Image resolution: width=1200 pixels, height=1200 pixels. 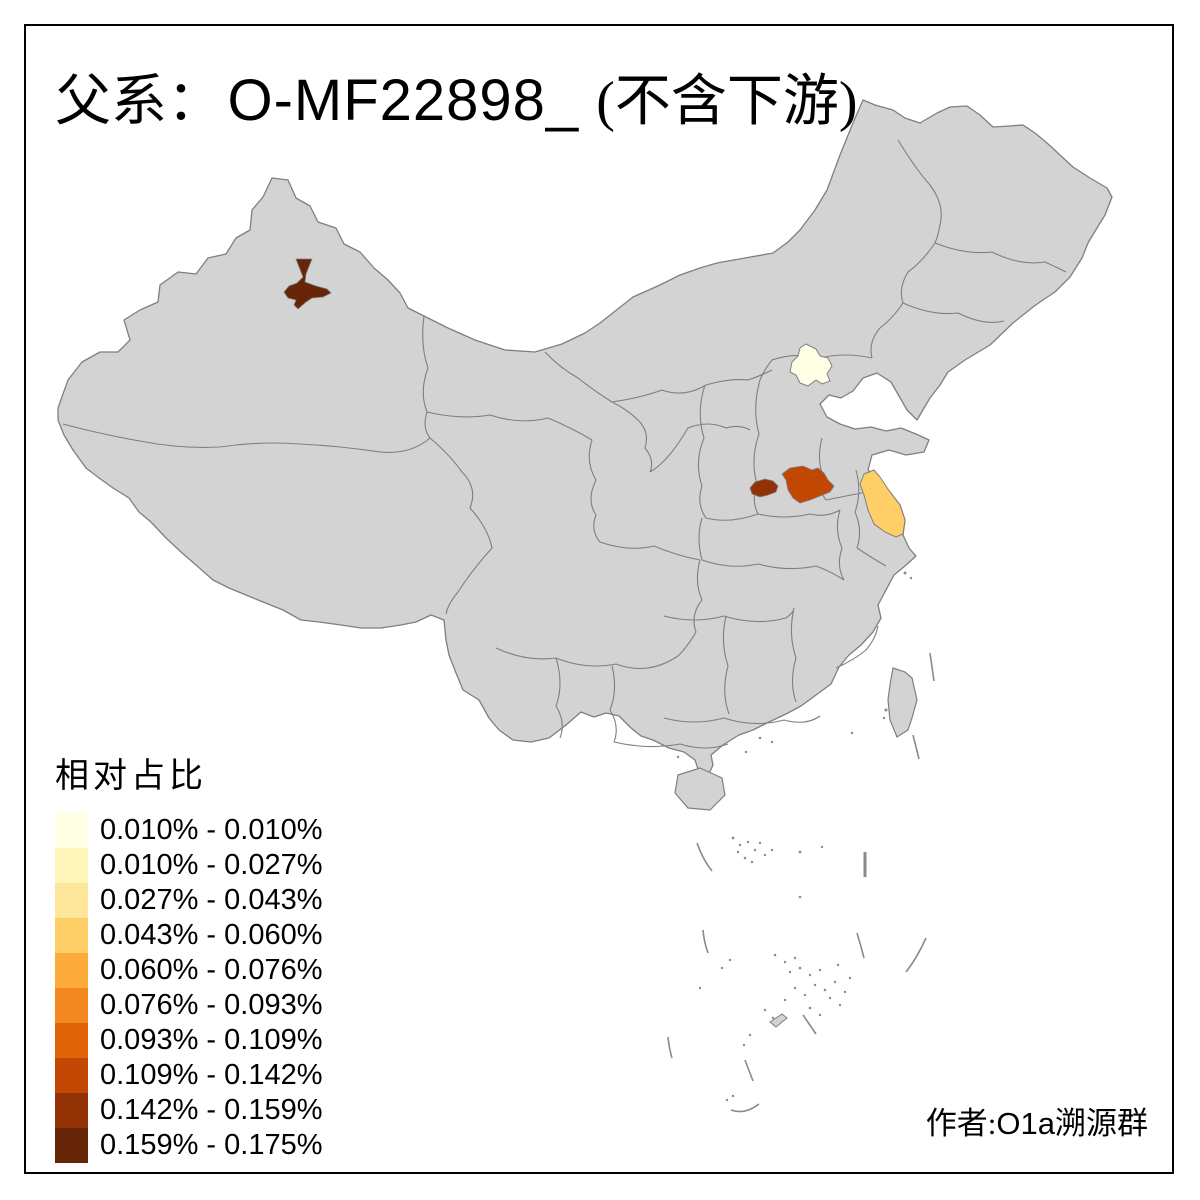 I want to click on region-beijing-highlight, so click(x=811, y=365).